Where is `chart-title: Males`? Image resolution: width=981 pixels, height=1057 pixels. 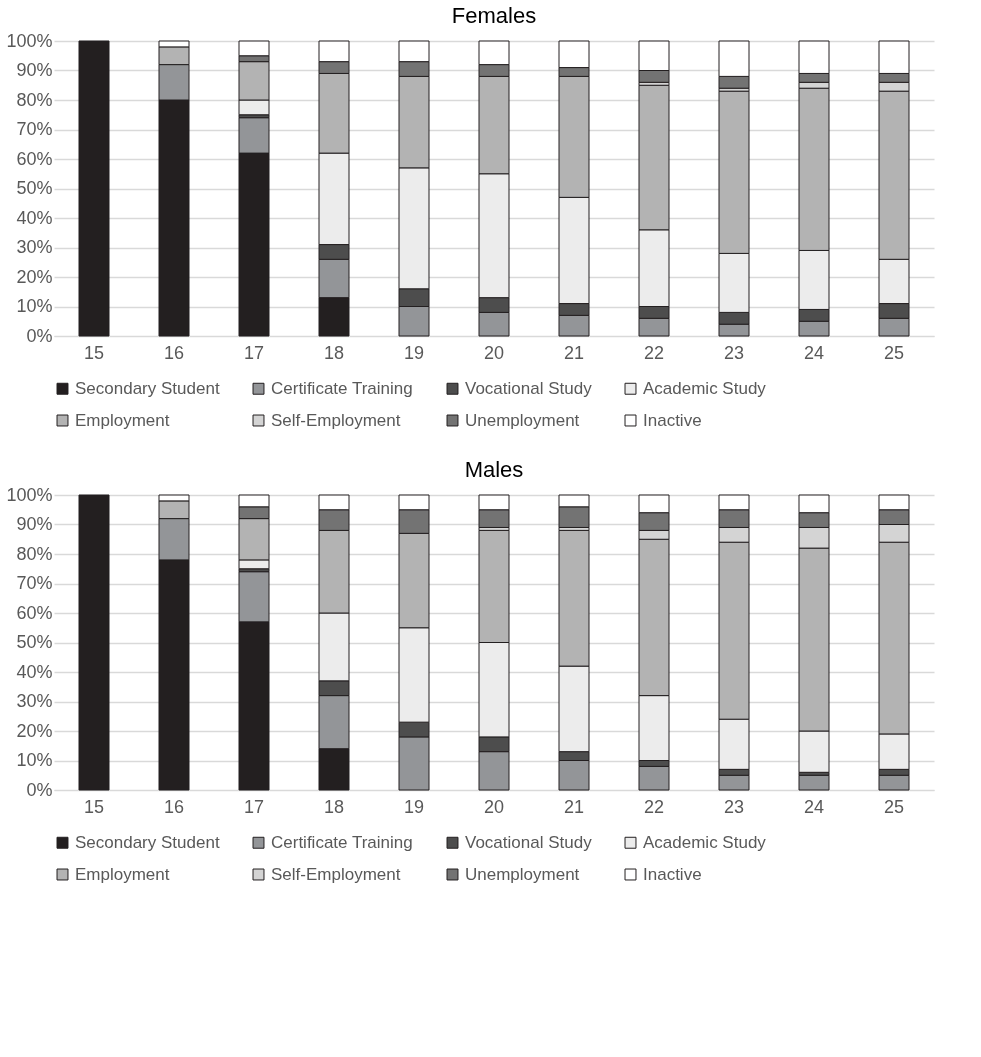 chart-title: Males is located at coordinates (494, 469).